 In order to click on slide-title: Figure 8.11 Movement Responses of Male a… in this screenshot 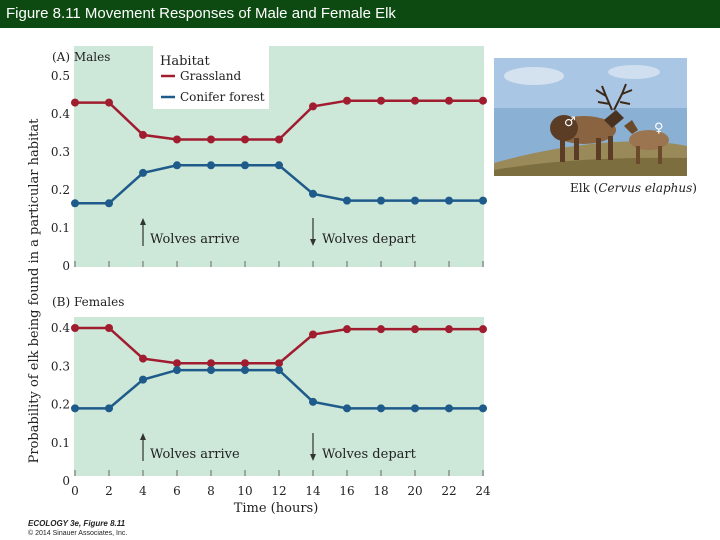, I will do `click(201, 13)`.